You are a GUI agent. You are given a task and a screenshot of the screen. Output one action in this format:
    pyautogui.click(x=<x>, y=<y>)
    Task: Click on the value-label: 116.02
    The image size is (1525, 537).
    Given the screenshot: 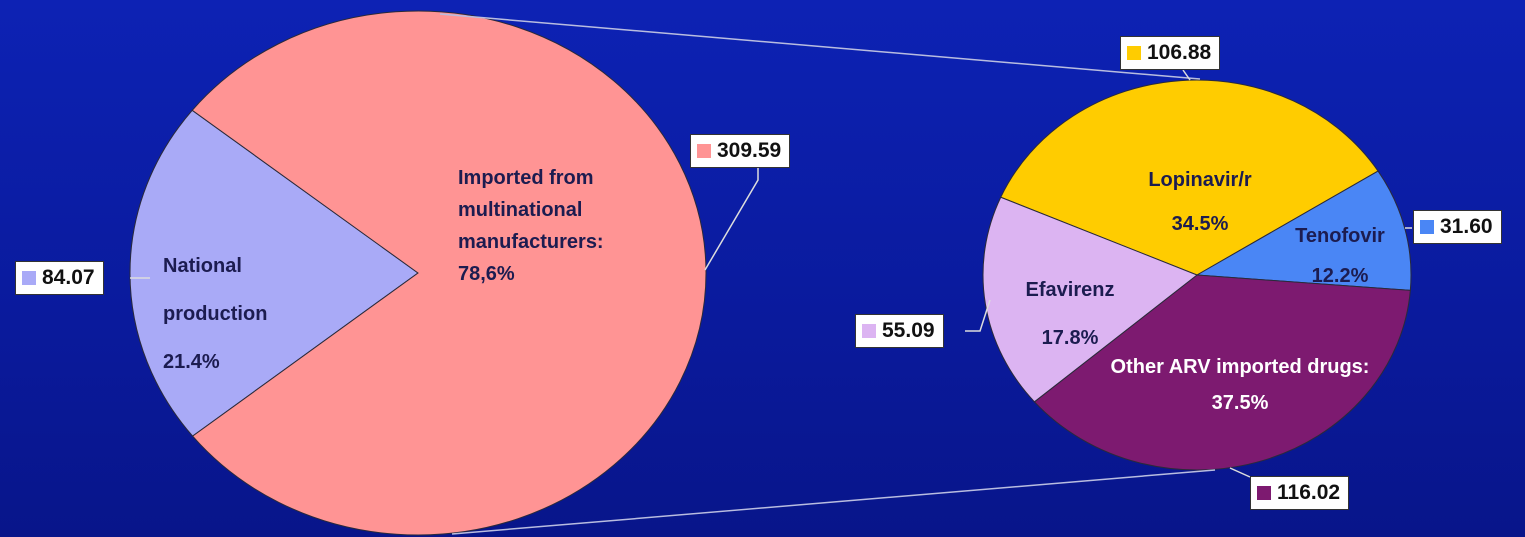 What is the action you would take?
    pyautogui.click(x=1300, y=493)
    